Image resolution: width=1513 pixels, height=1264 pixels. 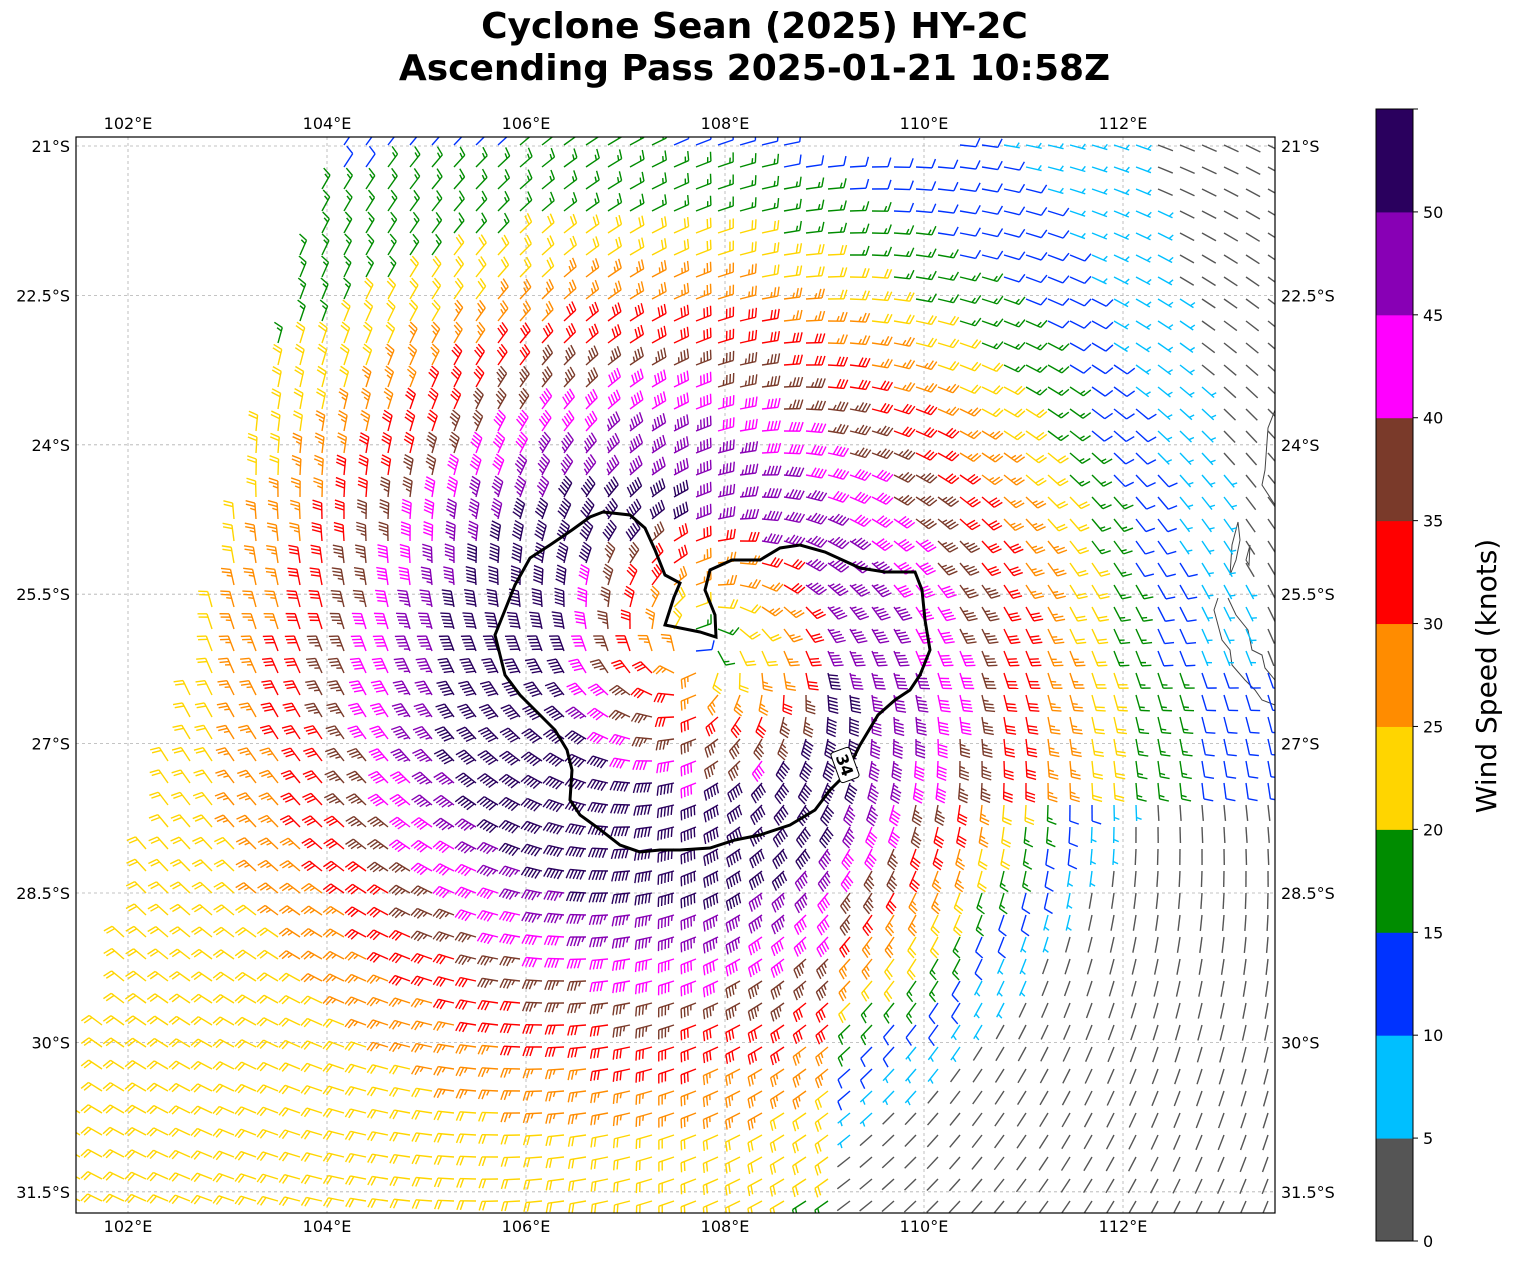 I want to click on lat-label-right: 21°S, so click(x=1300, y=146).